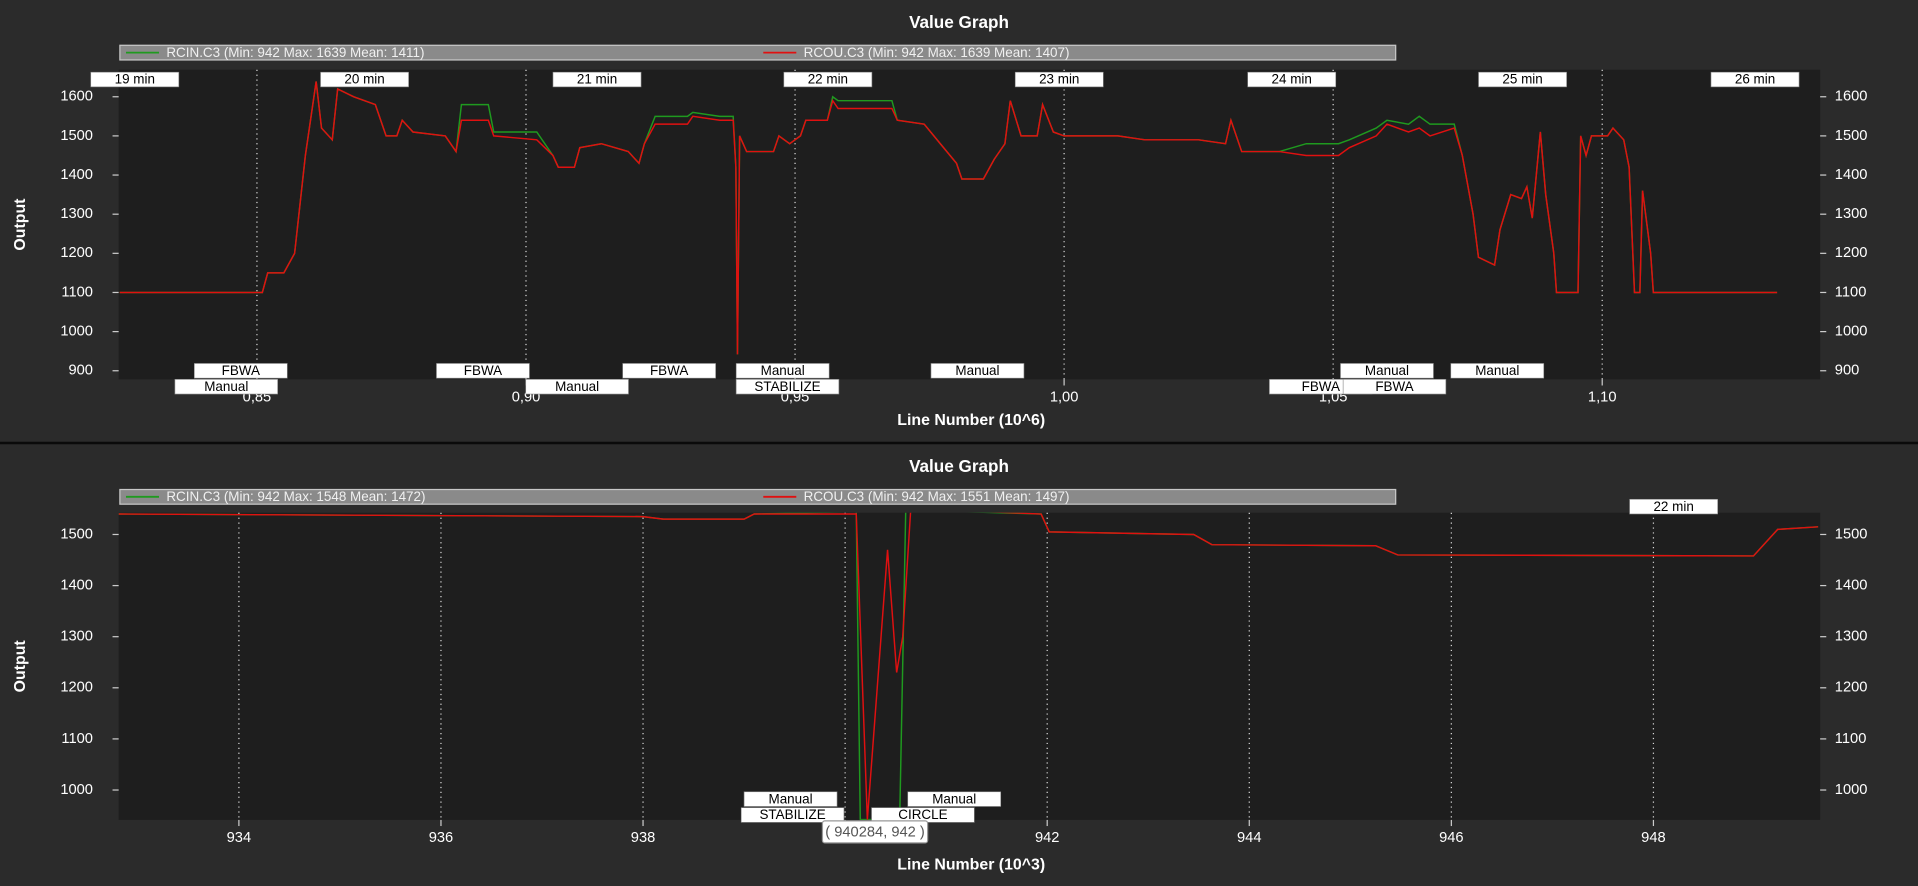 The image size is (1918, 886). I want to click on annotation-label: 25 min, so click(1522, 79).